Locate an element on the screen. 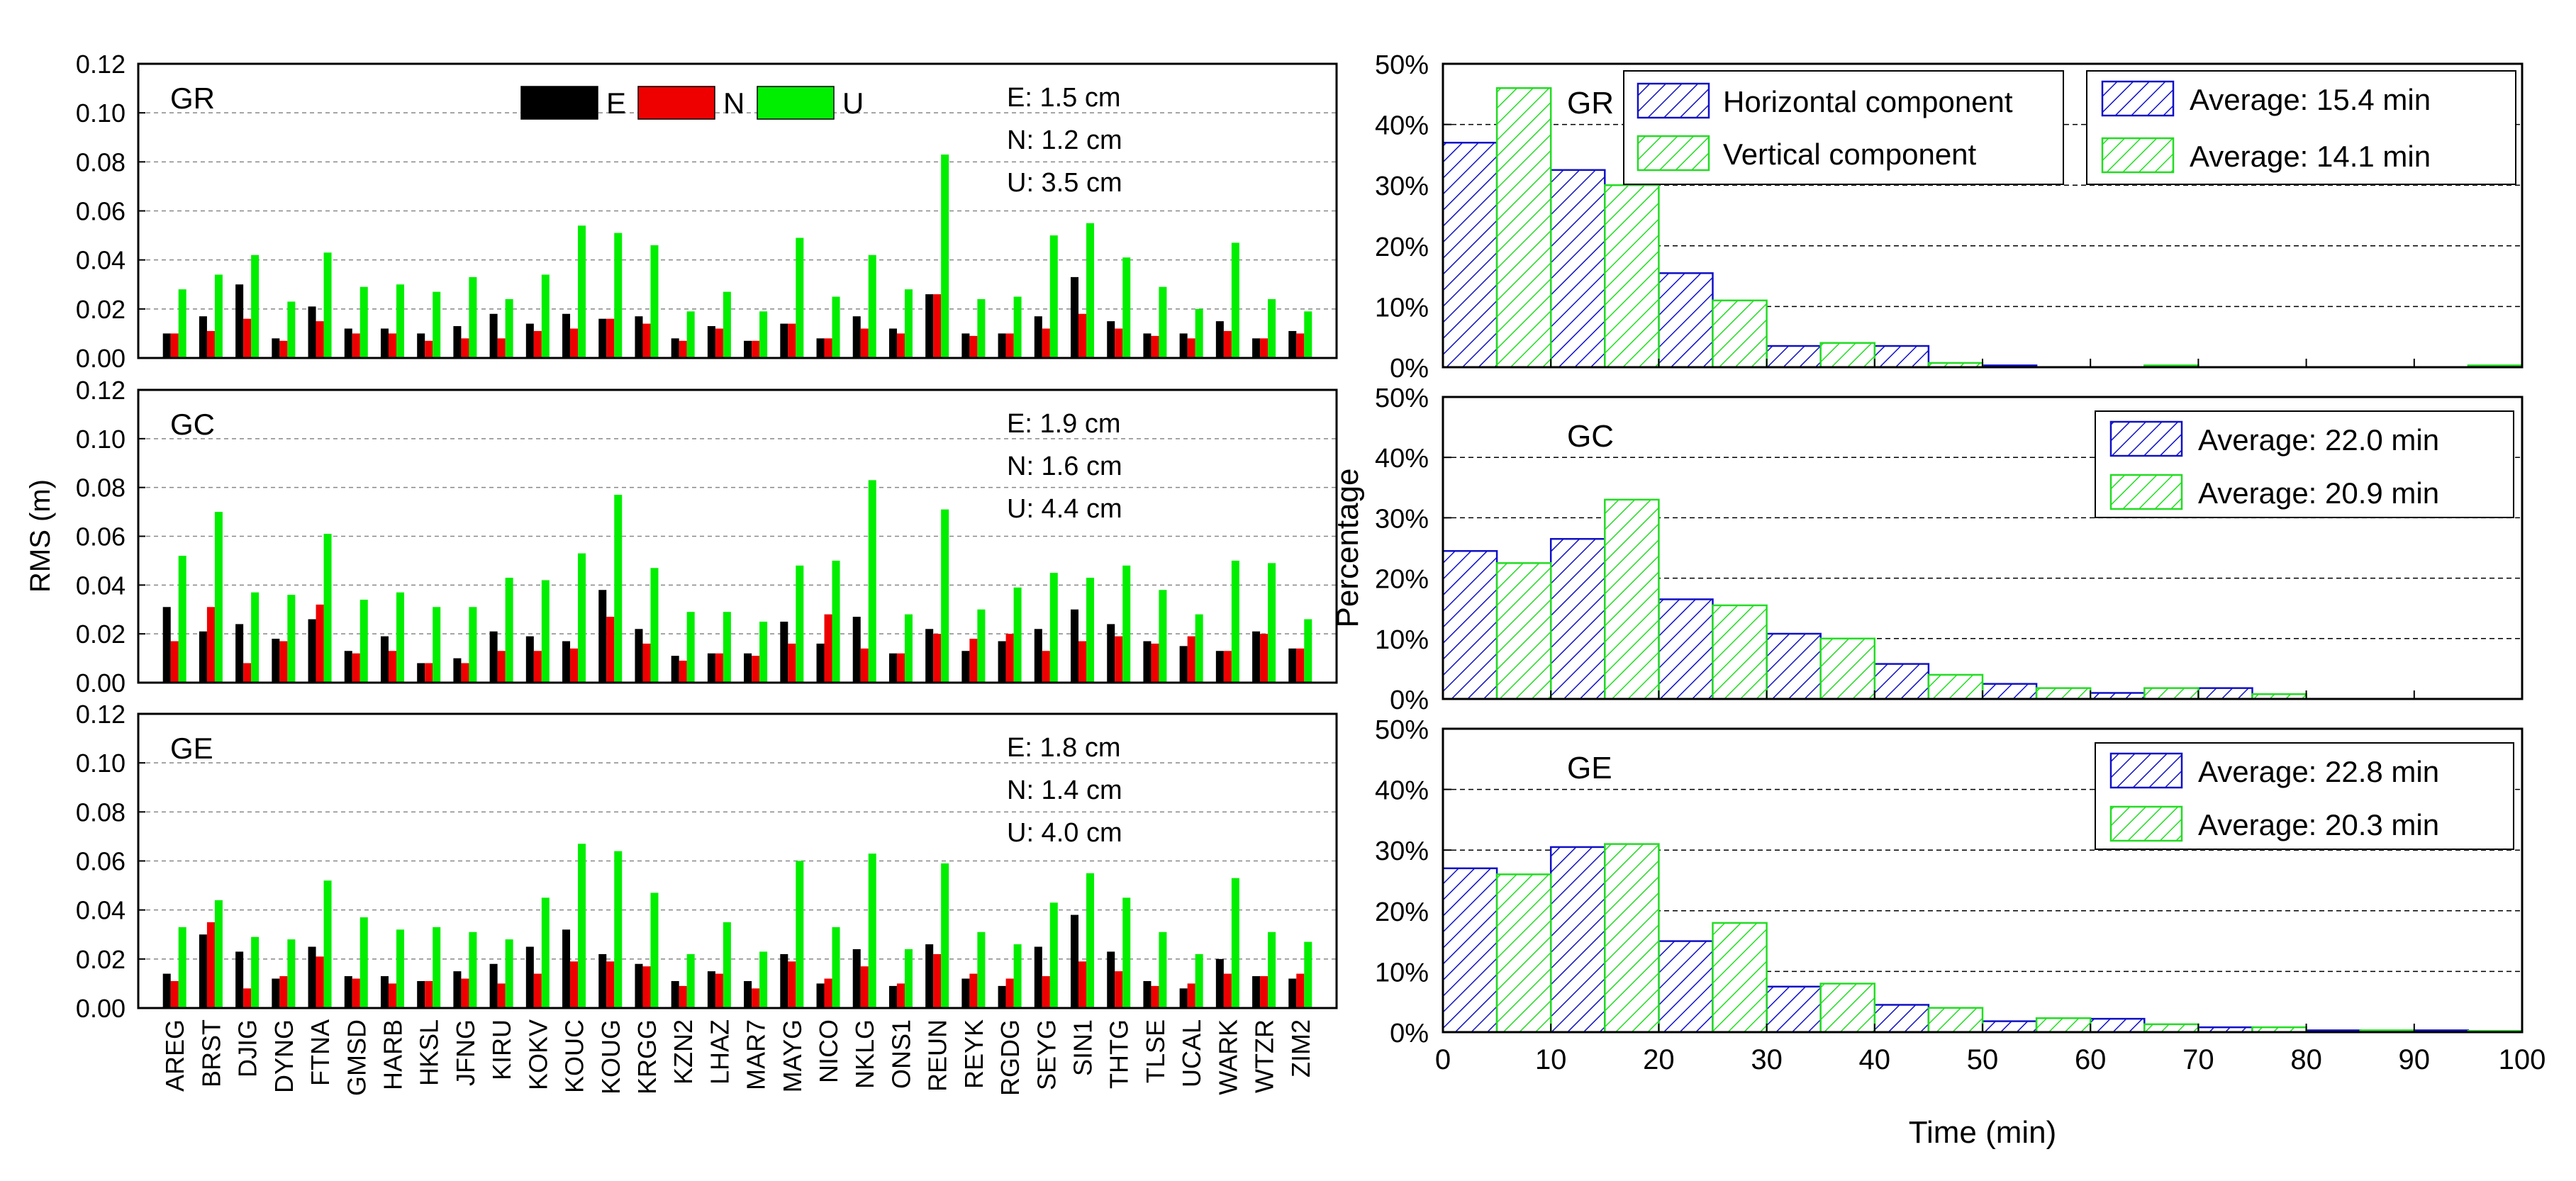 The height and width of the screenshot is (1181, 2576). bar-e-reyk is located at coordinates (965, 993).